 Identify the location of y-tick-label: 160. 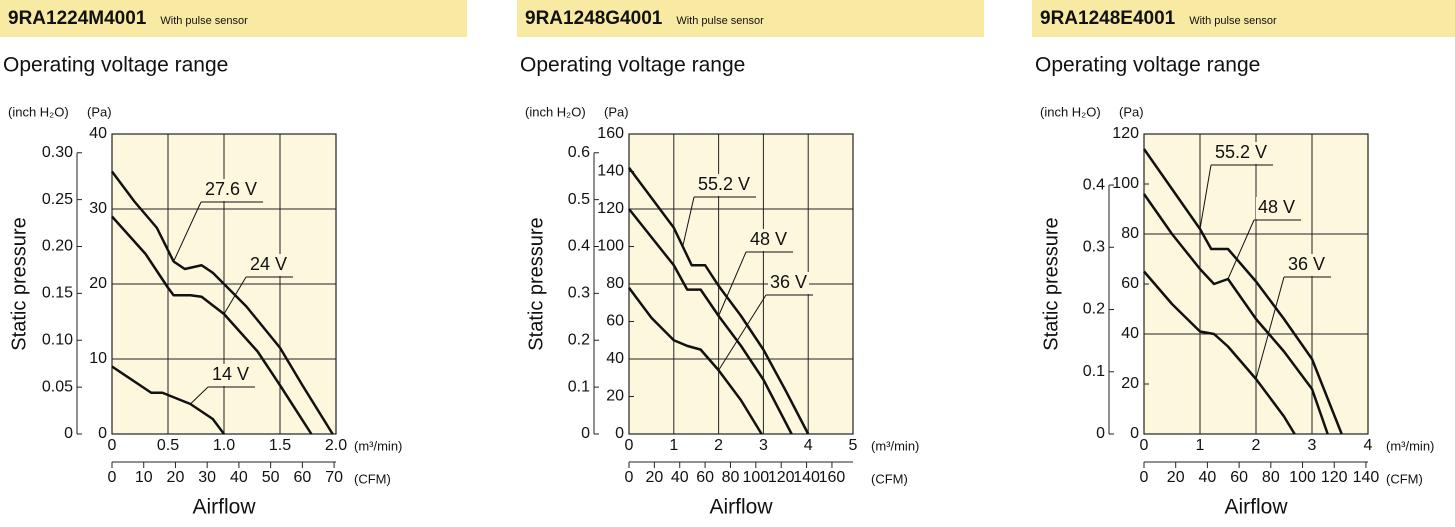
(610, 133).